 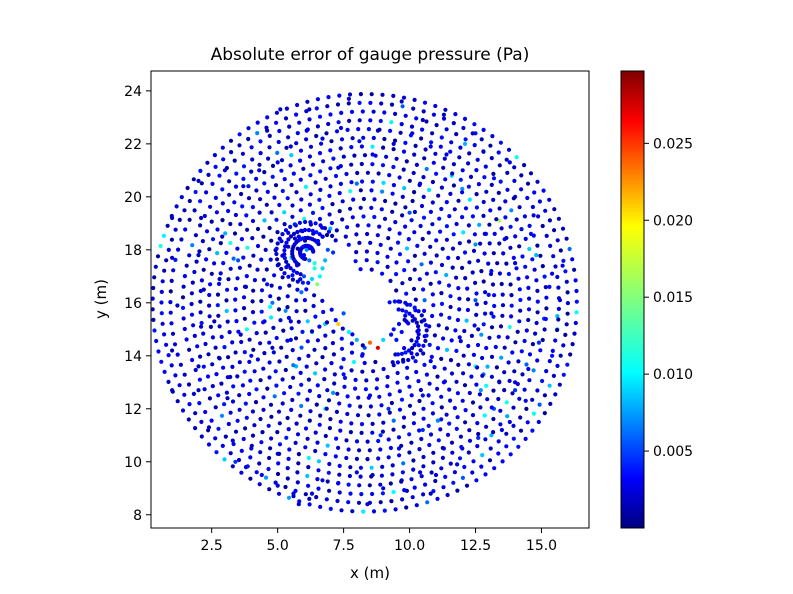 What do you see at coordinates (133, 198) in the screenshot?
I see `y-tick-label: 20` at bounding box center [133, 198].